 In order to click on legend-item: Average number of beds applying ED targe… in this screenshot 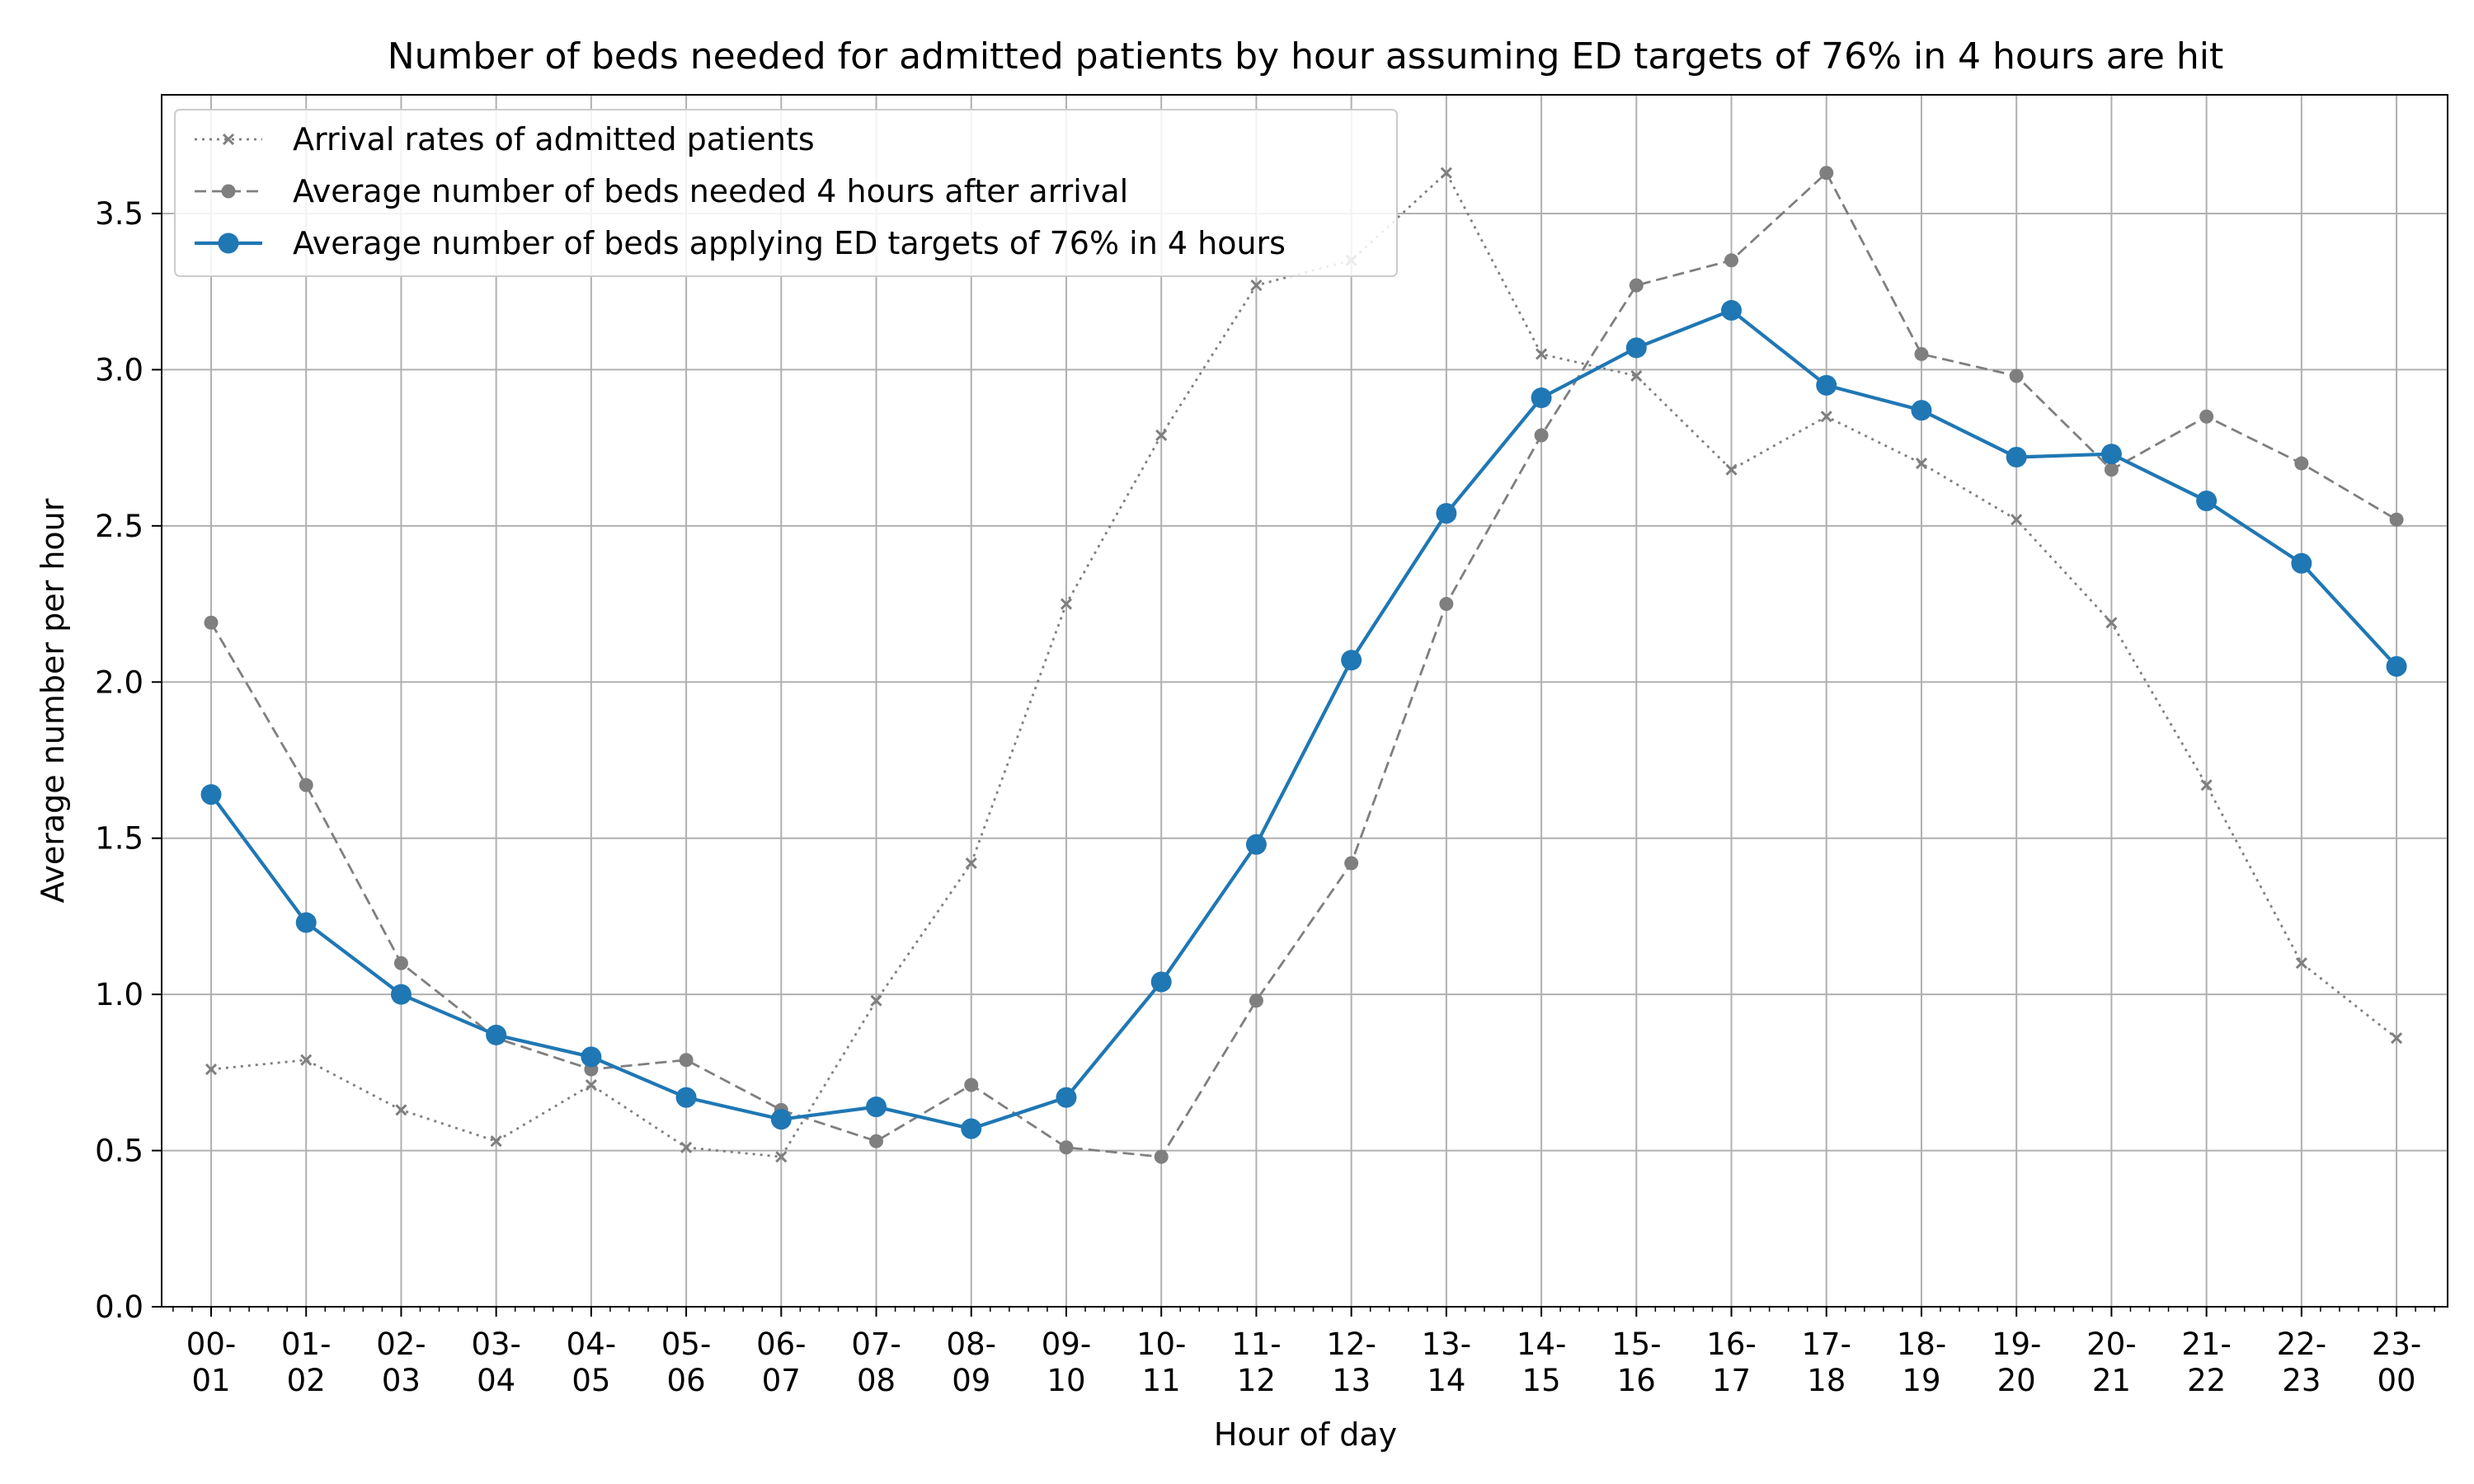, I will do `click(740, 243)`.